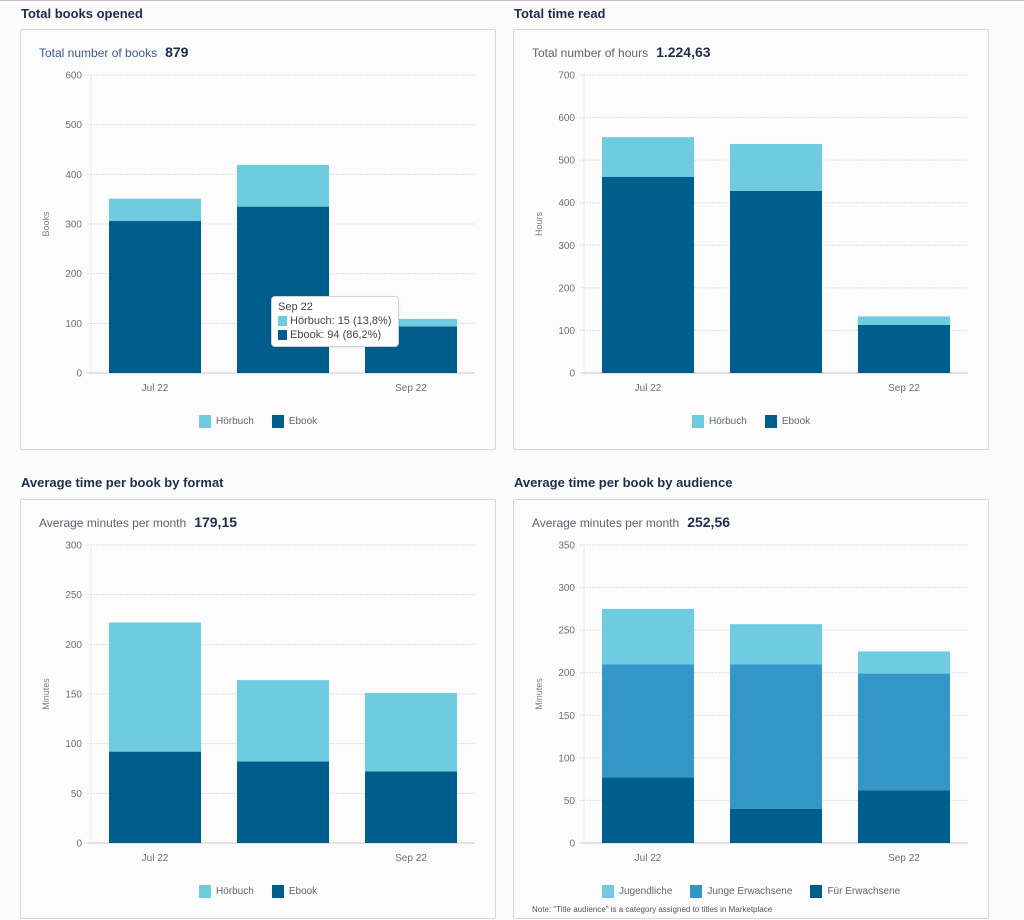 This screenshot has height=920, width=1024. I want to click on kpi-total-books: Total number of books 879, so click(113, 52).